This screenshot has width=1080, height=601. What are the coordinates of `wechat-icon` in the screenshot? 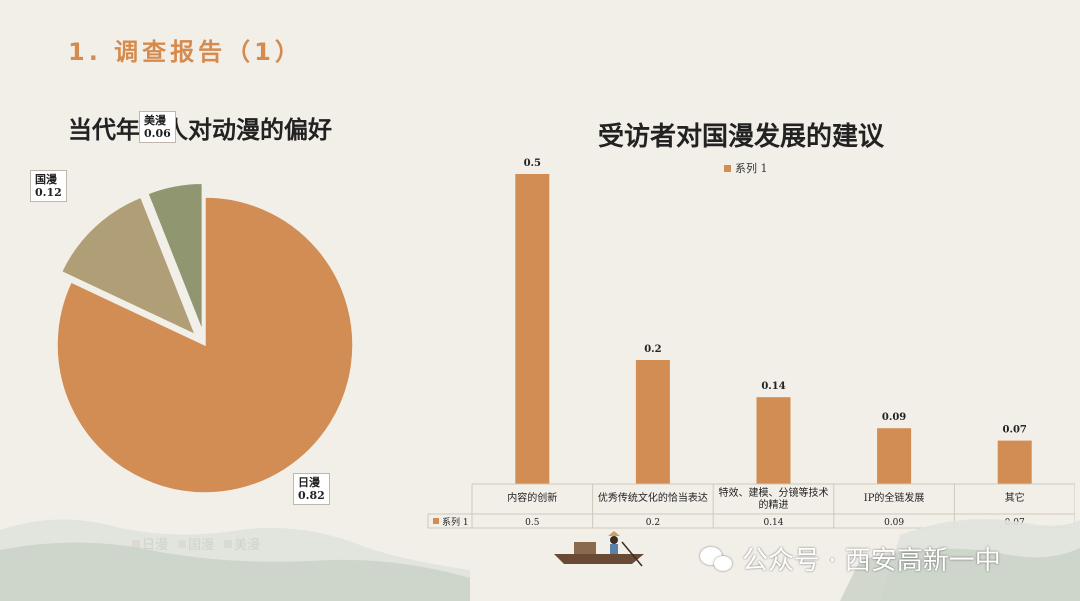 It's located at (717, 559).